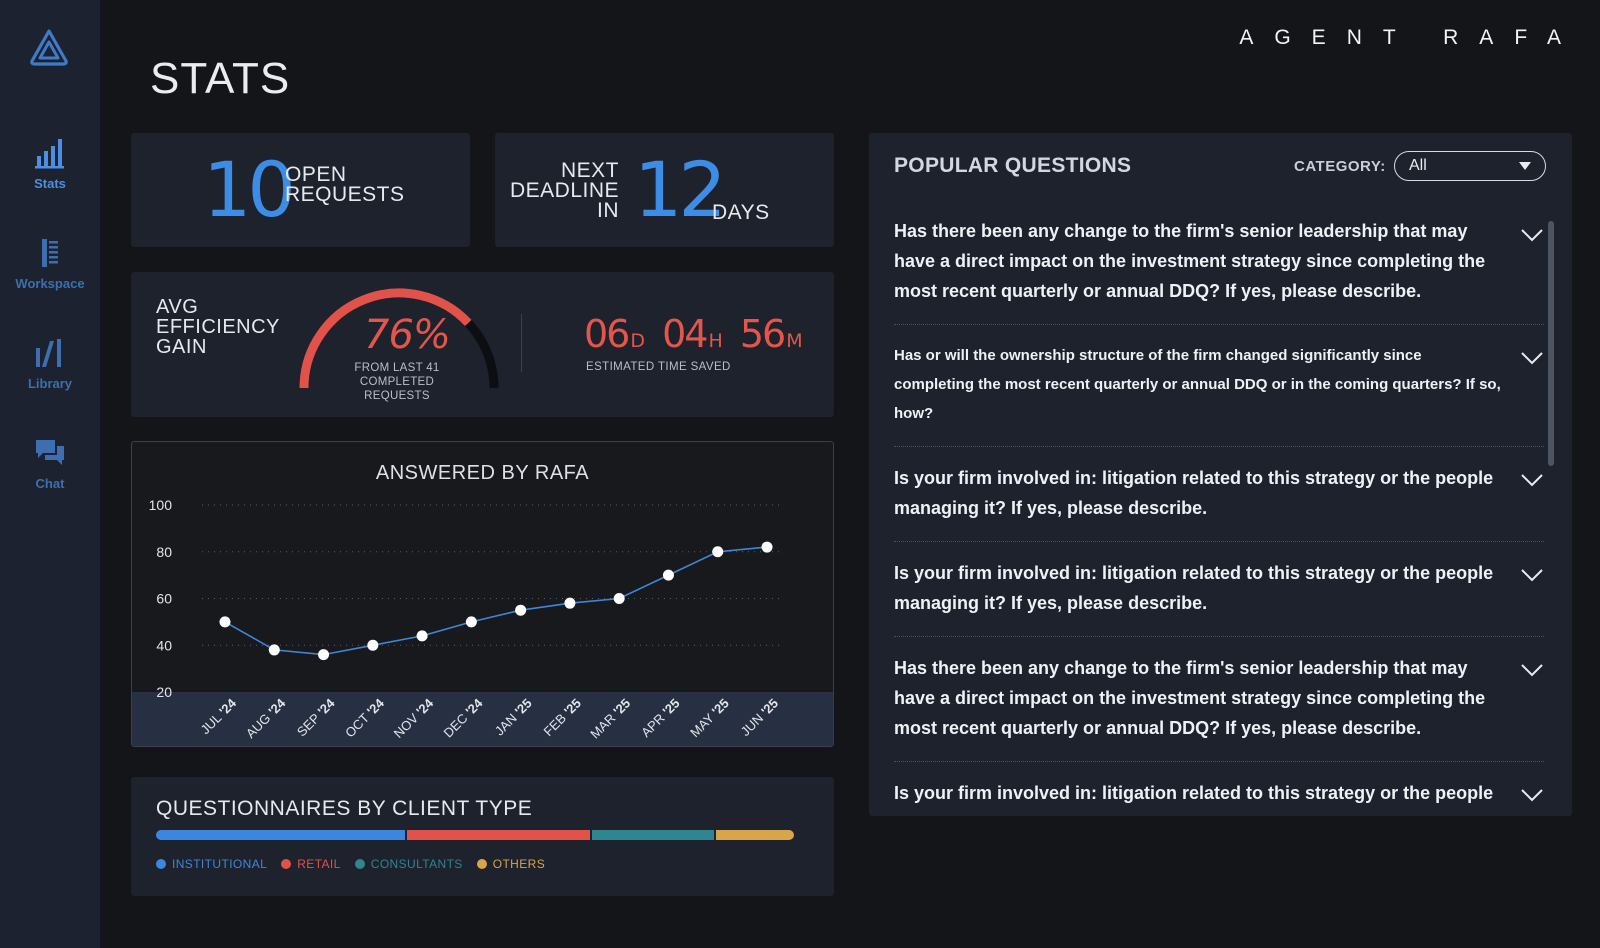 Image resolution: width=1600 pixels, height=948 pixels. Describe the element at coordinates (345, 184) in the screenshot. I see `open-requests-label: OPEN REQUESTS` at that location.